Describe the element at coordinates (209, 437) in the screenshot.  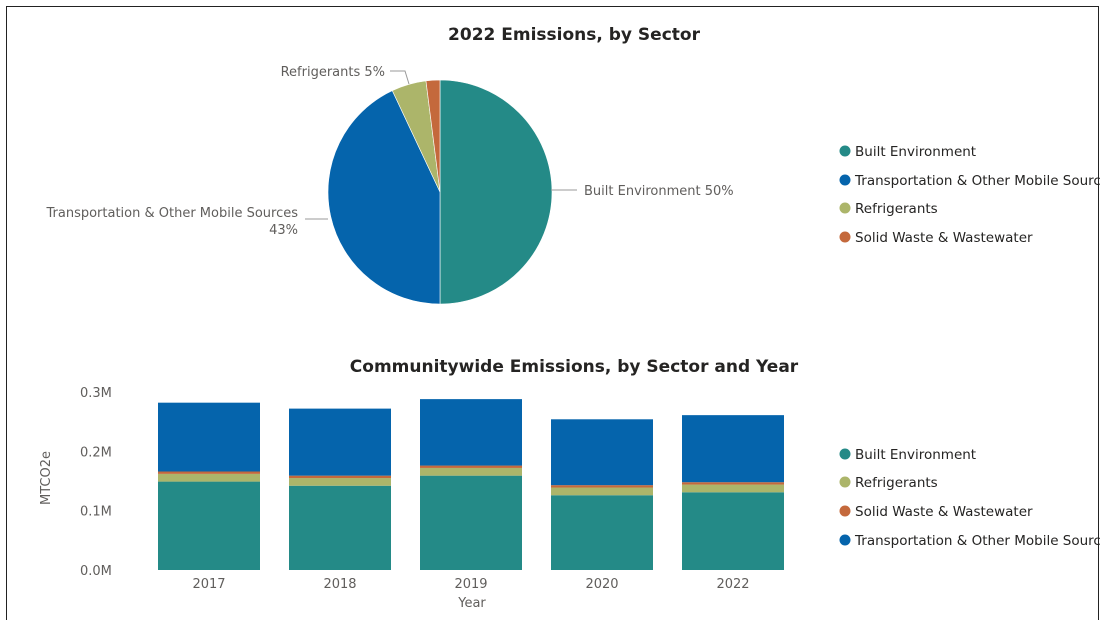
I see `bar-2017-transportation-and-other-mobile-sources` at that location.